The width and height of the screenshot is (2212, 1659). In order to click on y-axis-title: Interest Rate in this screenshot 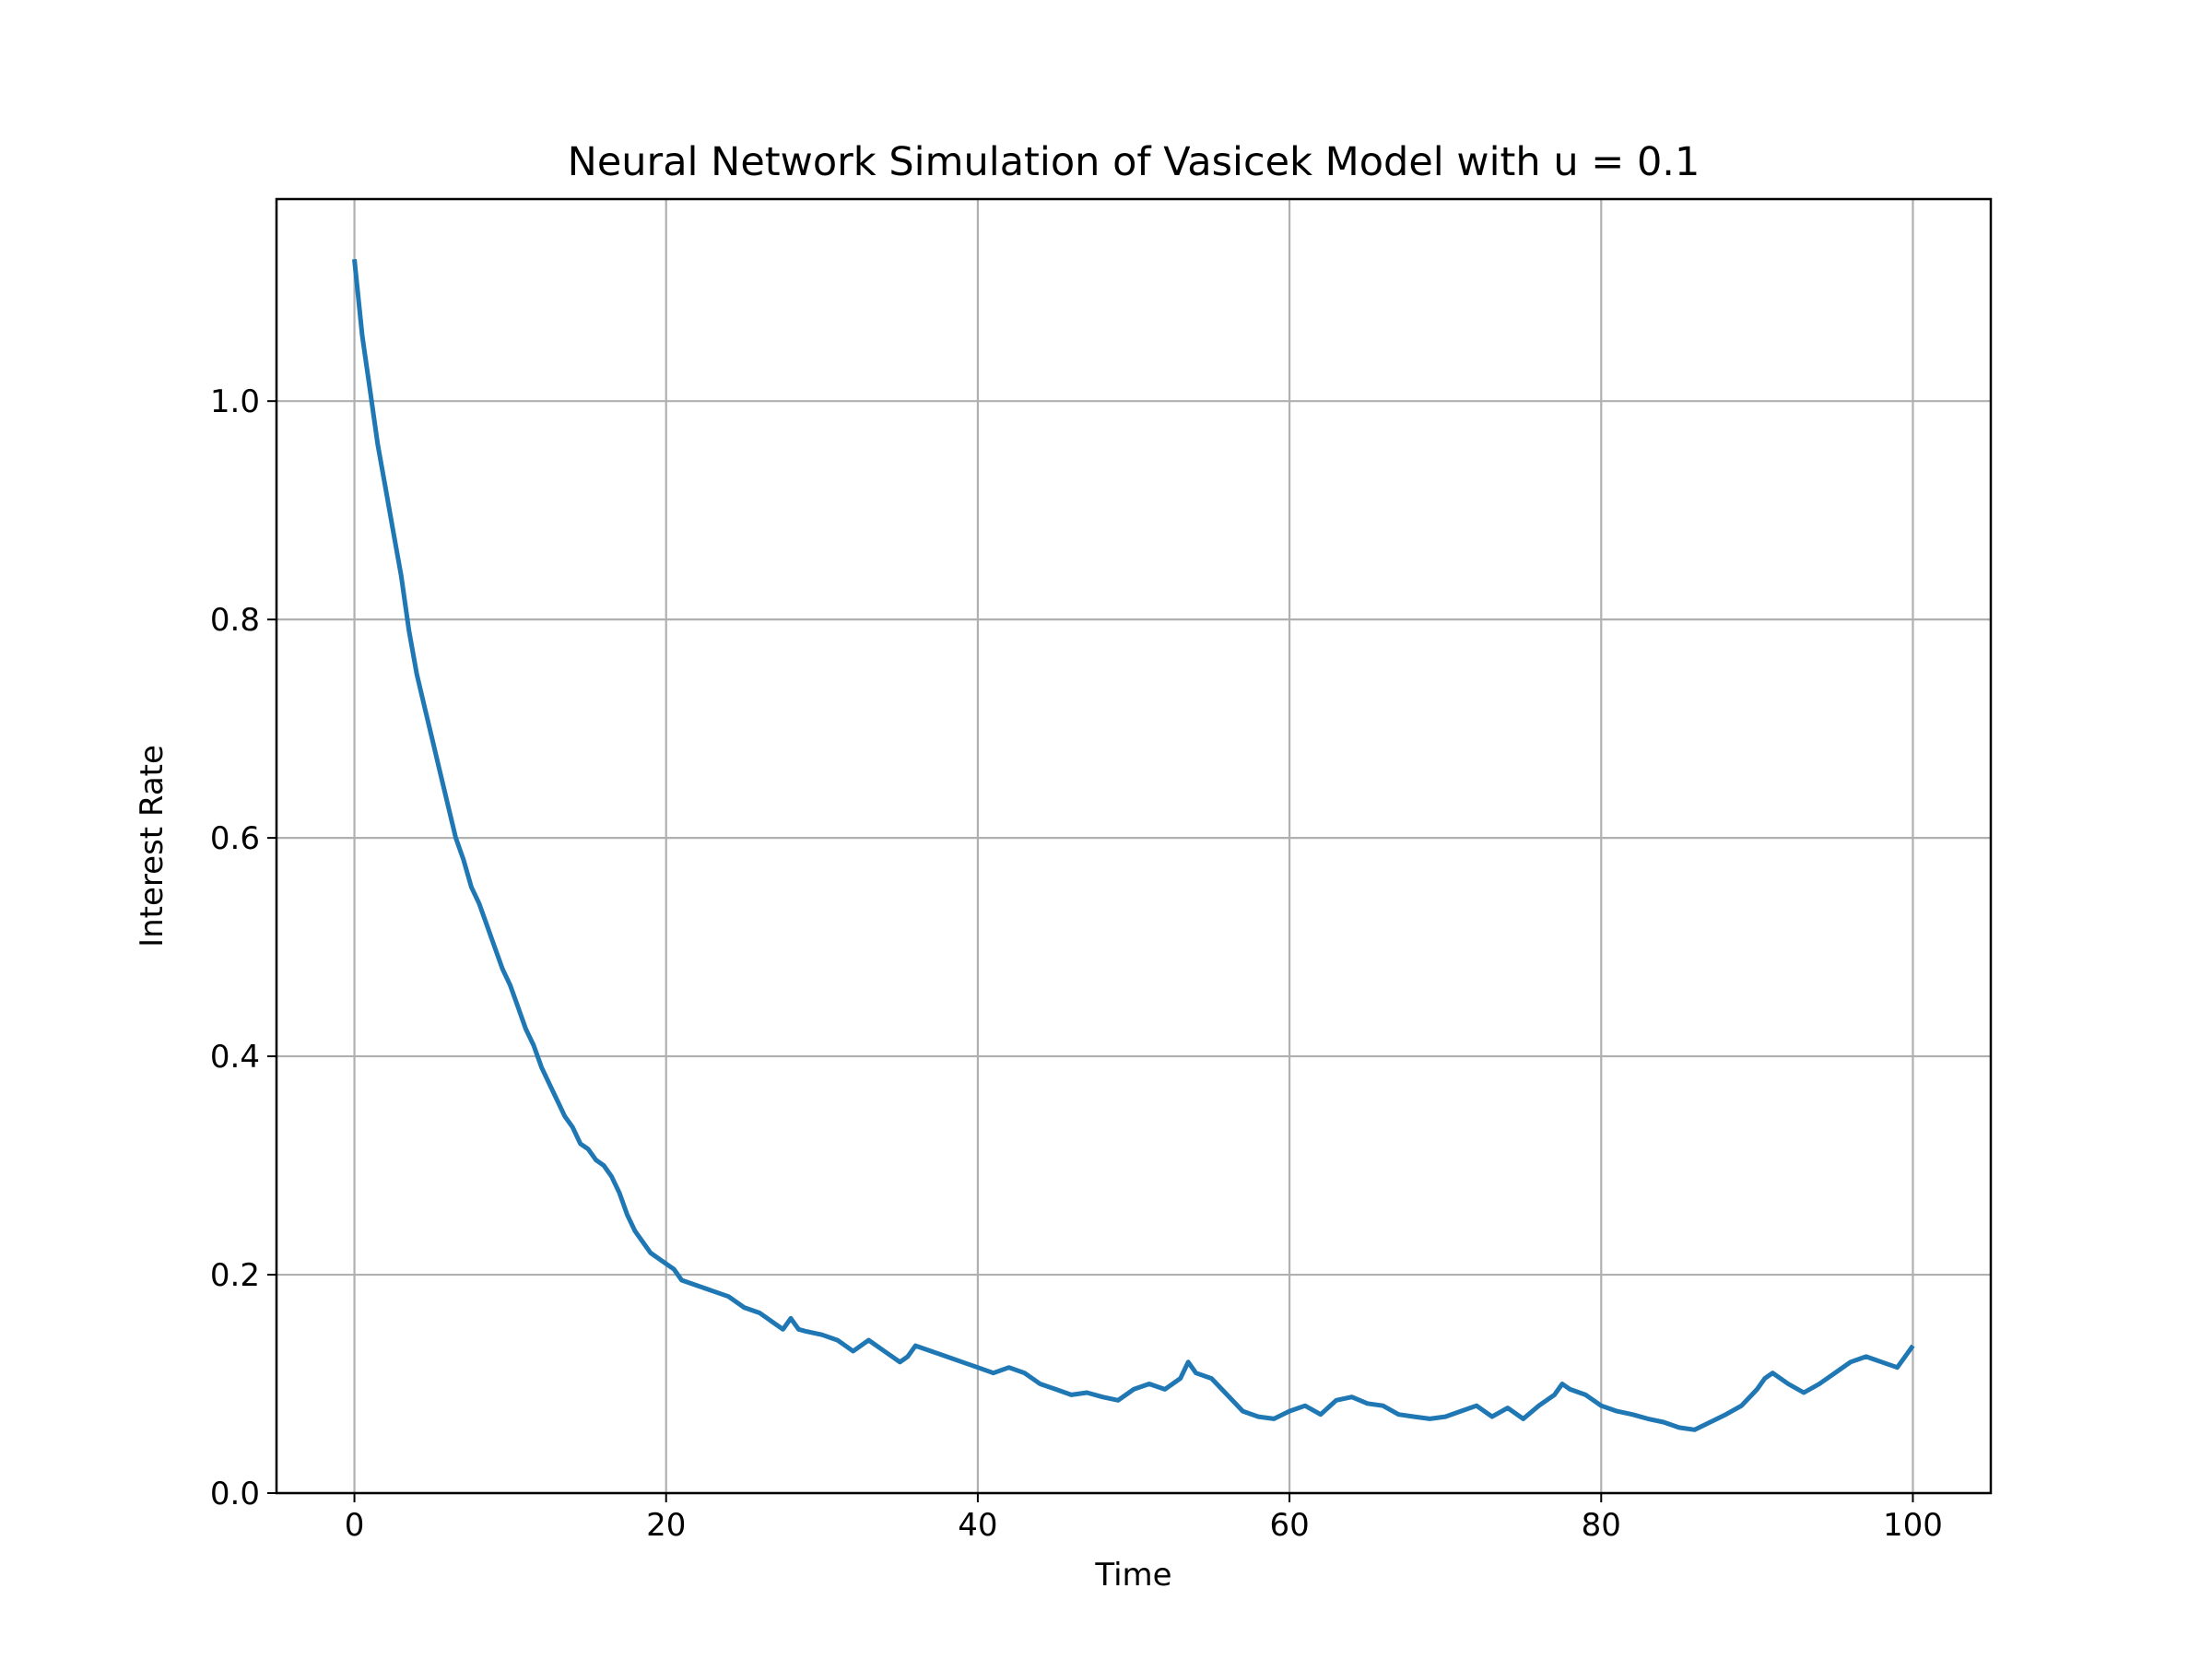, I will do `click(152, 846)`.